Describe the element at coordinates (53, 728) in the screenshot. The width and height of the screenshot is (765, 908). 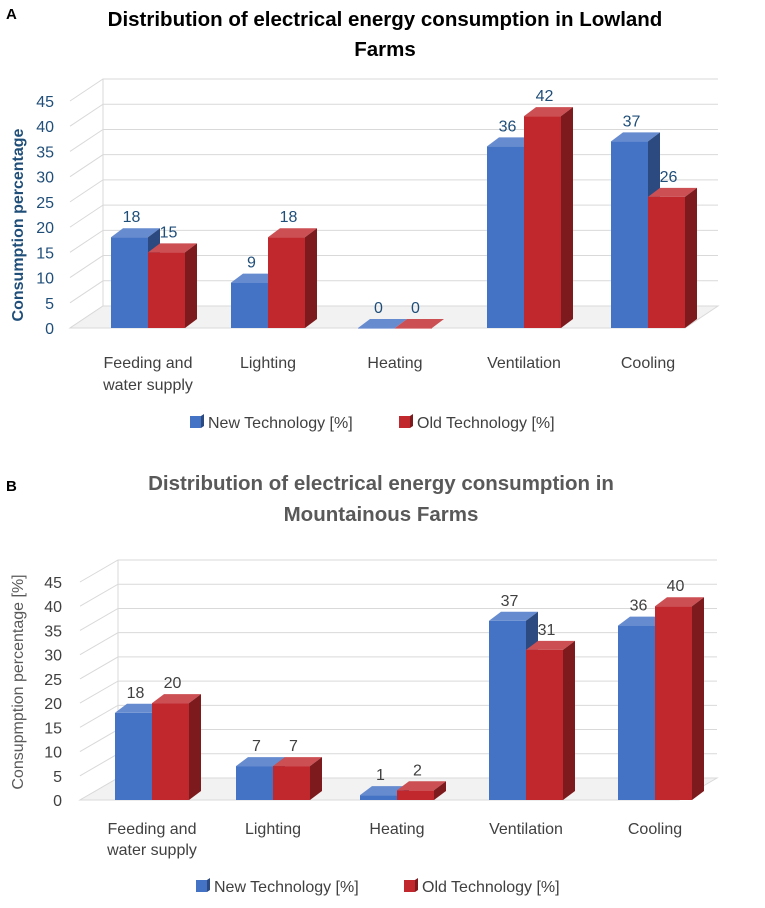
I see `y-tick-label: 15` at that location.